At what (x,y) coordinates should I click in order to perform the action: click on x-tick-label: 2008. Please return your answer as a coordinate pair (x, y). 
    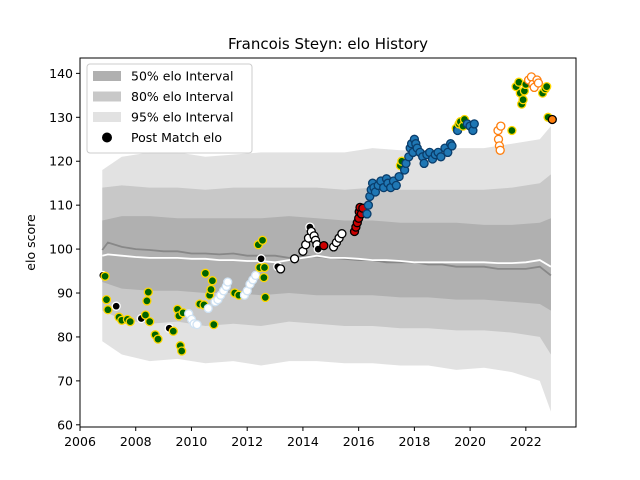
    Looking at the image, I should click on (136, 441).